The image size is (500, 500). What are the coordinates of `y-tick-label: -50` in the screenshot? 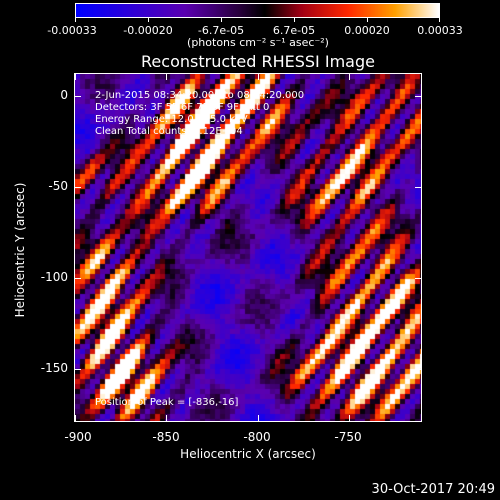 It's located at (58, 186).